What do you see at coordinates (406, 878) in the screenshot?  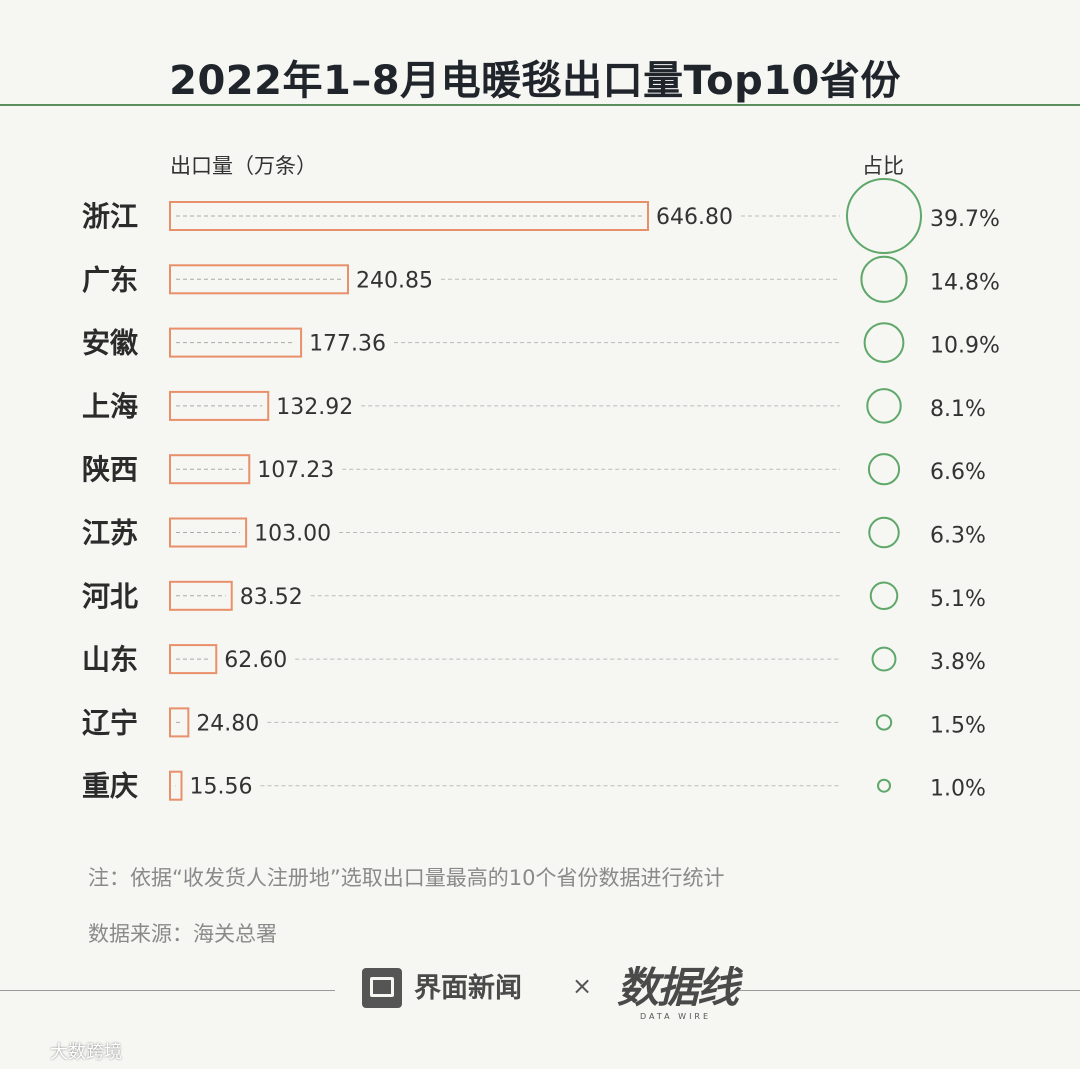 I see `note-text: 注：依据“收发货人注册地”选取出口量最高的10个省份数据进行统计` at bounding box center [406, 878].